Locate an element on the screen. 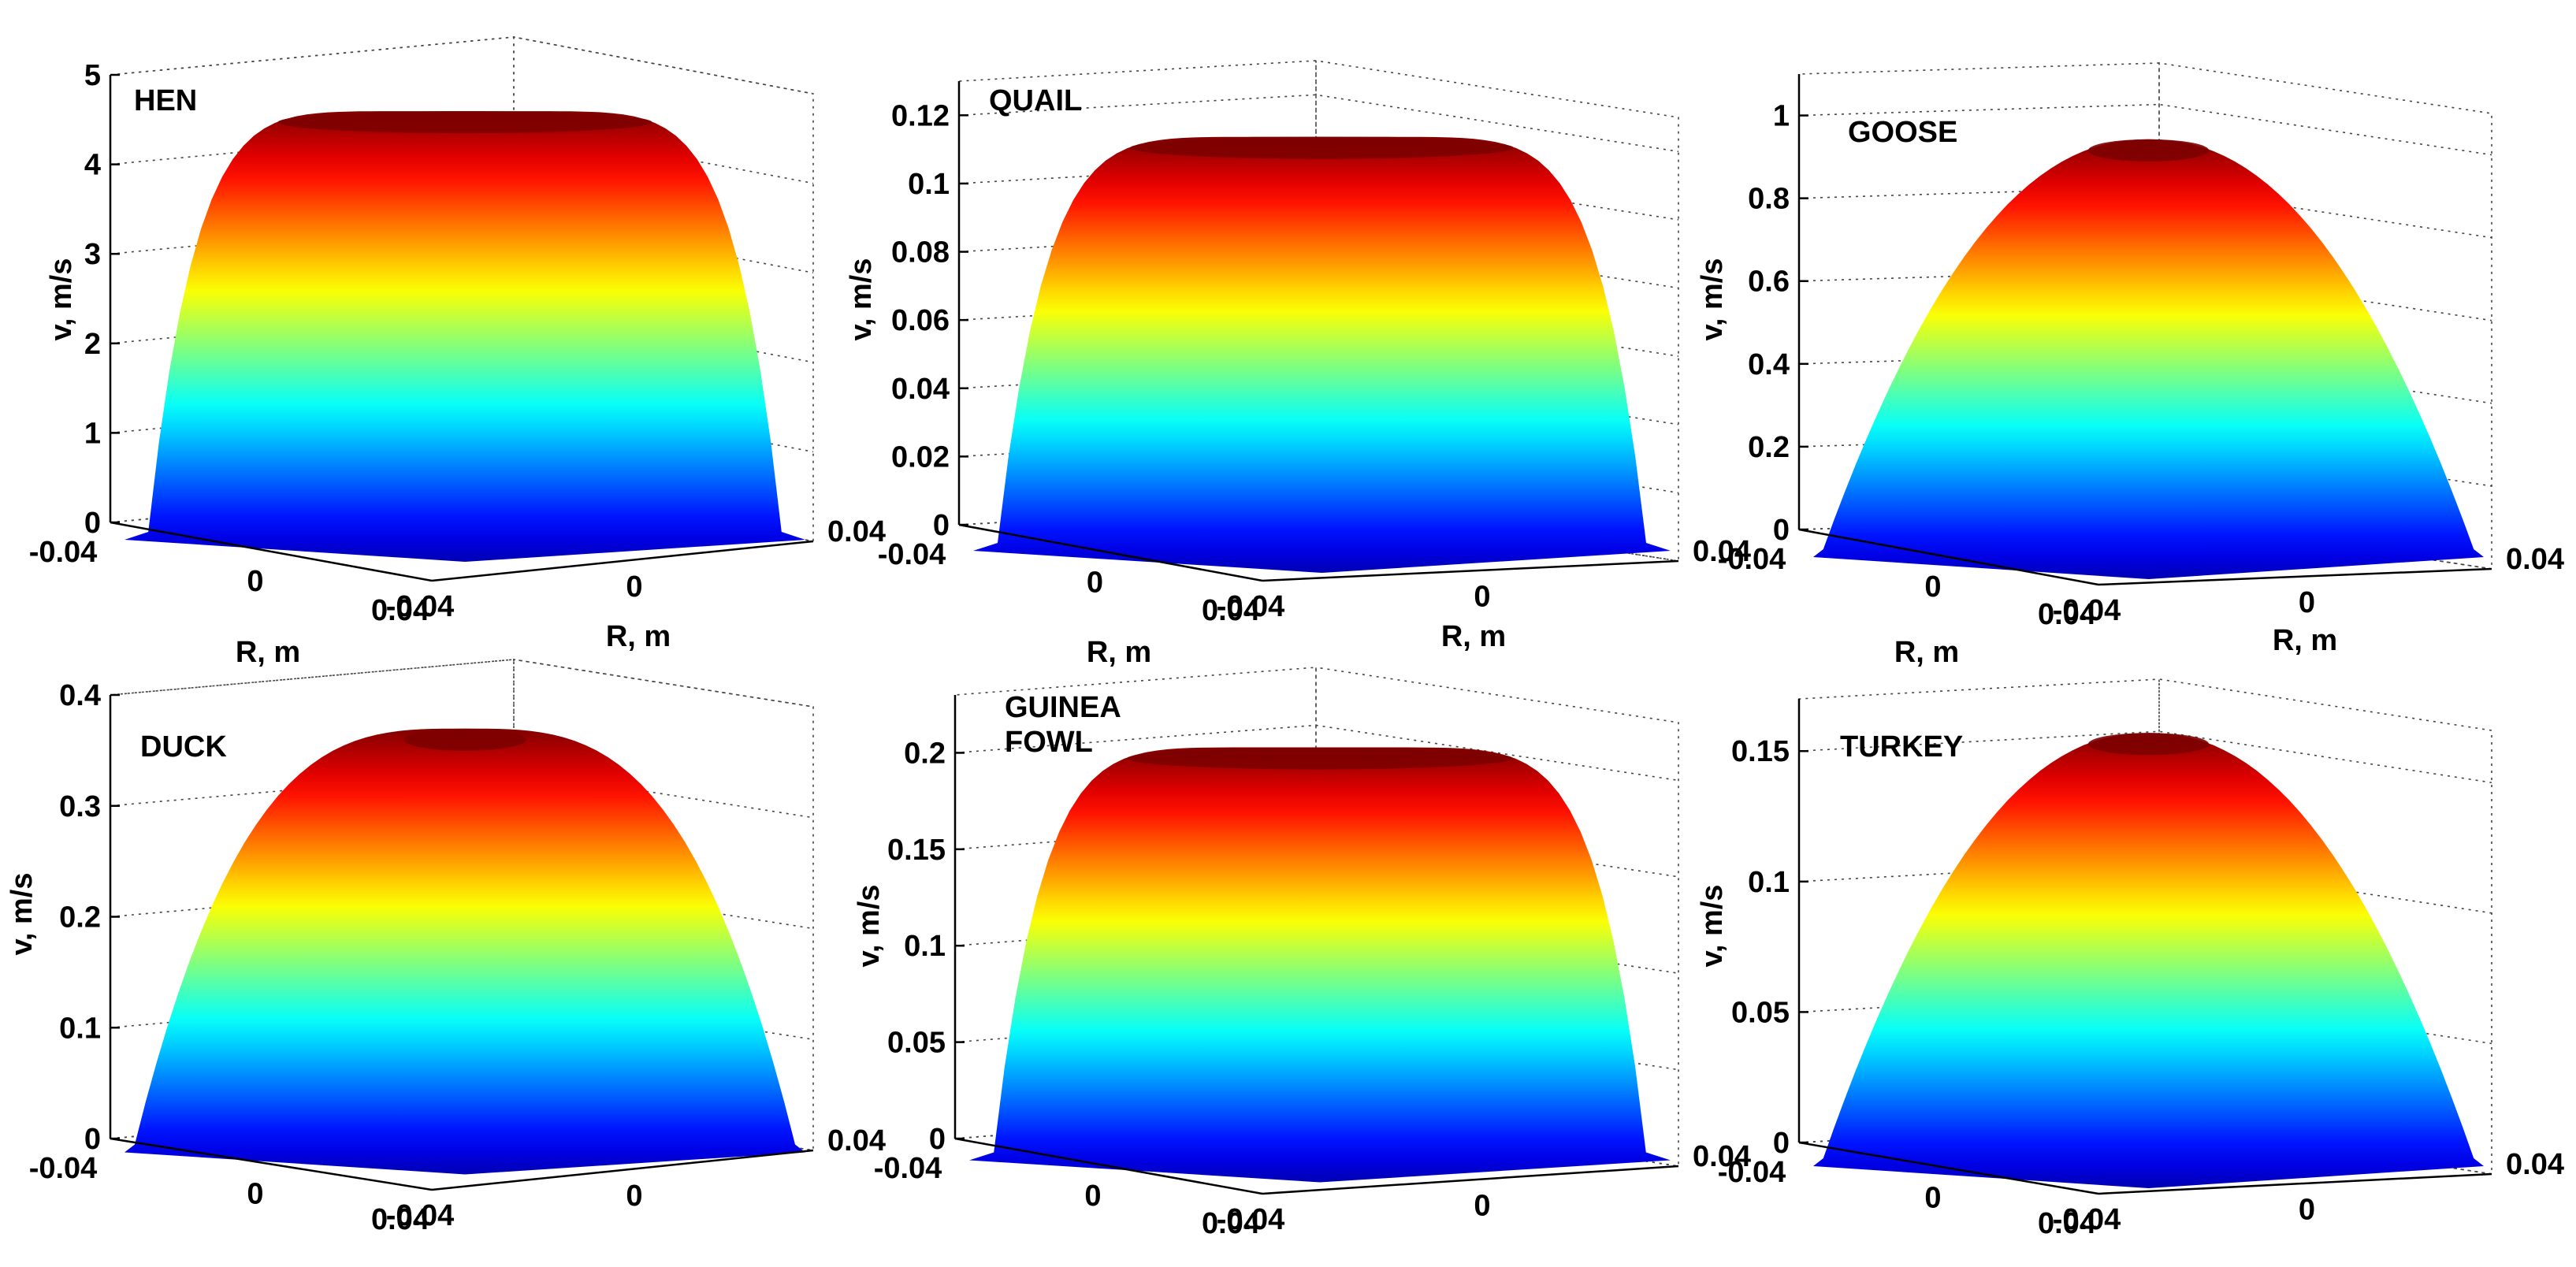 The width and height of the screenshot is (2576, 1267). z-tick-label: 0.06 is located at coordinates (920, 320).